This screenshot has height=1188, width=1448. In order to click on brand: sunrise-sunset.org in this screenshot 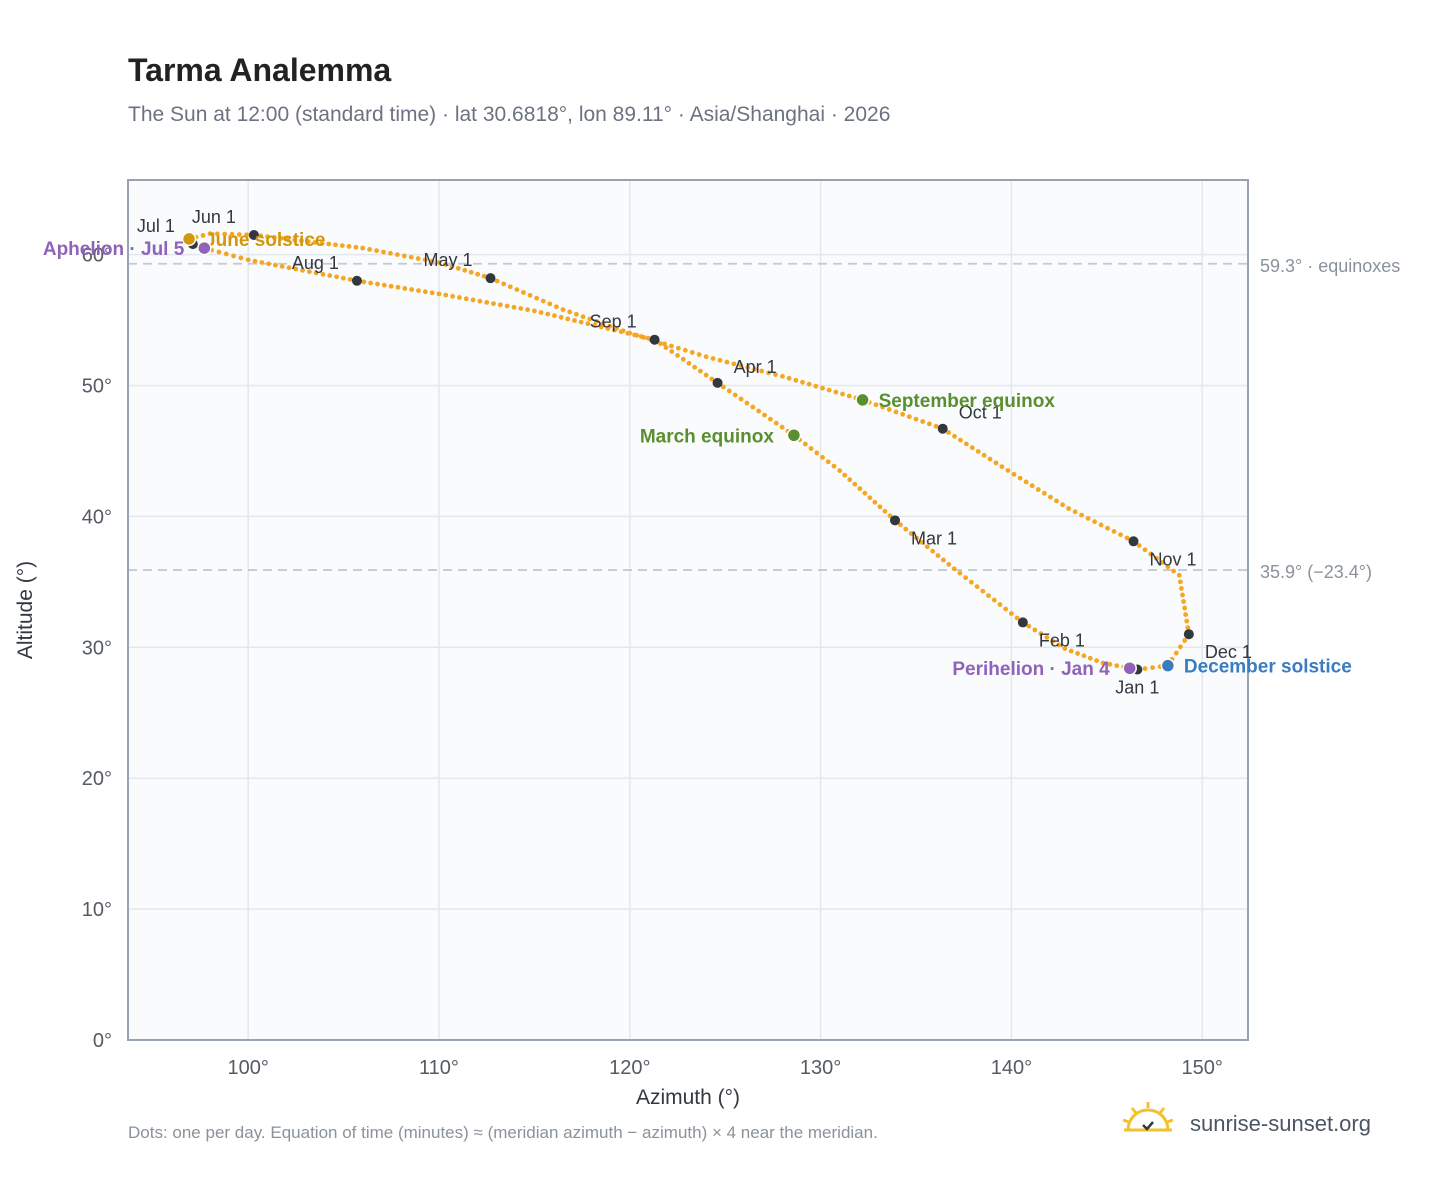, I will do `click(1255, 1125)`.